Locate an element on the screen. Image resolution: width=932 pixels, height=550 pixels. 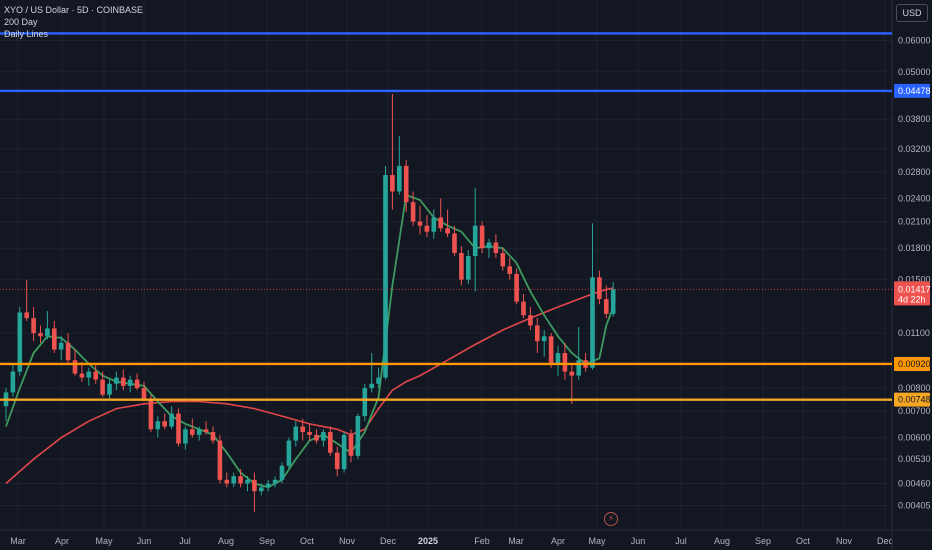
price-level-tag is located at coordinates (912, 363).